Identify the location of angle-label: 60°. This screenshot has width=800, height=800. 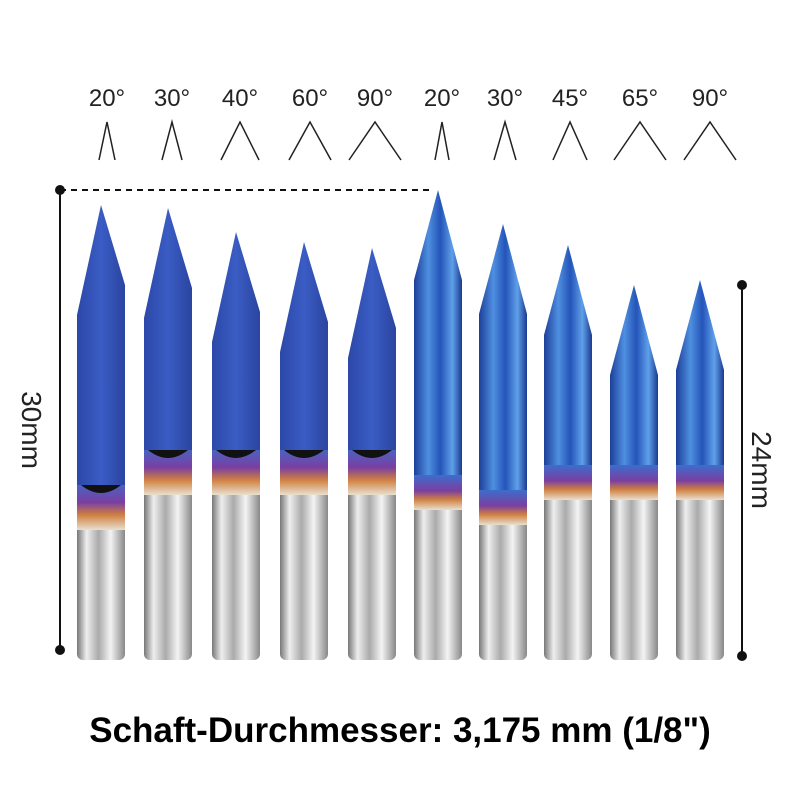
(310, 98).